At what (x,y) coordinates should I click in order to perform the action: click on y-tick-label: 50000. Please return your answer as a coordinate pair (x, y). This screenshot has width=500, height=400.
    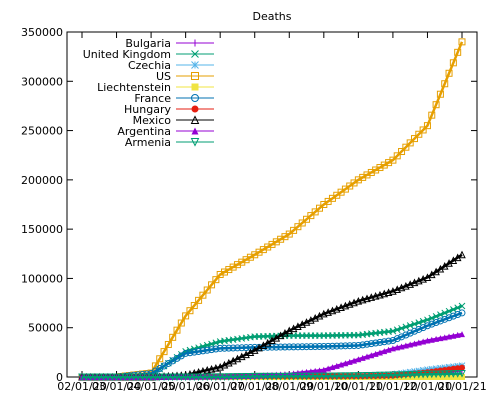
    Looking at the image, I should click on (45, 328).